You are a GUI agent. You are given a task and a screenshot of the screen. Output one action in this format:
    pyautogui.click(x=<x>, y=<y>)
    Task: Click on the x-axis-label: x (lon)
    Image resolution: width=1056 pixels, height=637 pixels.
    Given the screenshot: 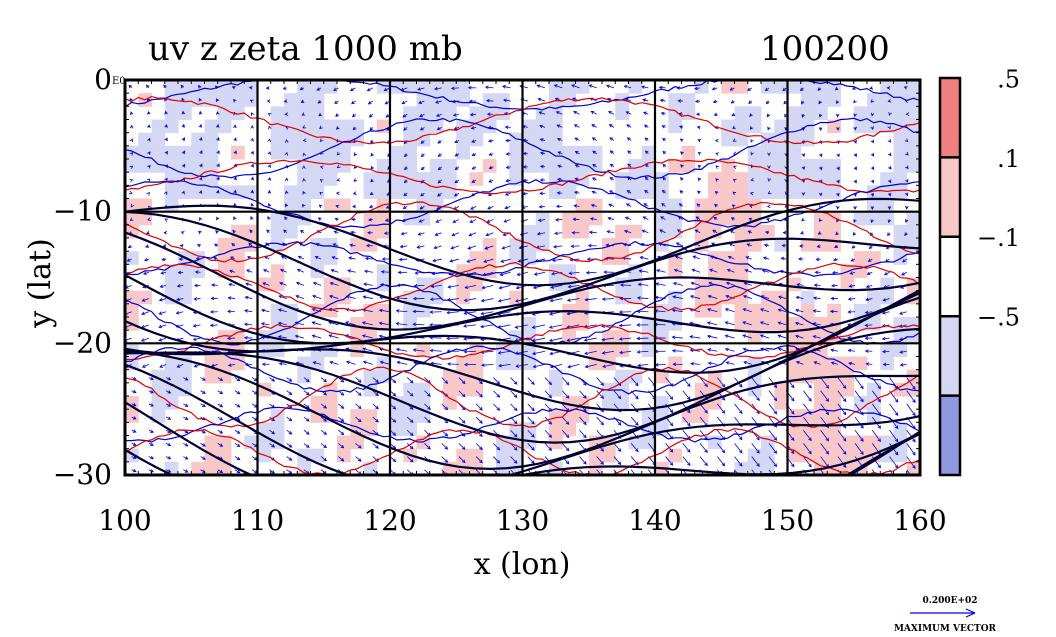 What is the action you would take?
    pyautogui.click(x=522, y=564)
    